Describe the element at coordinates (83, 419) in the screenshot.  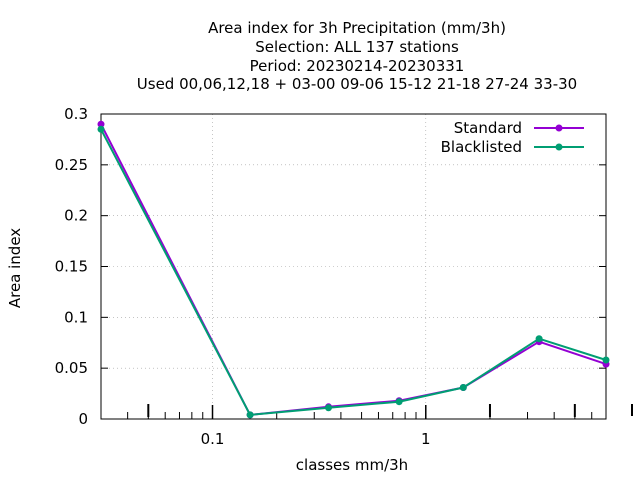
I see `y-tick-label: 0` at that location.